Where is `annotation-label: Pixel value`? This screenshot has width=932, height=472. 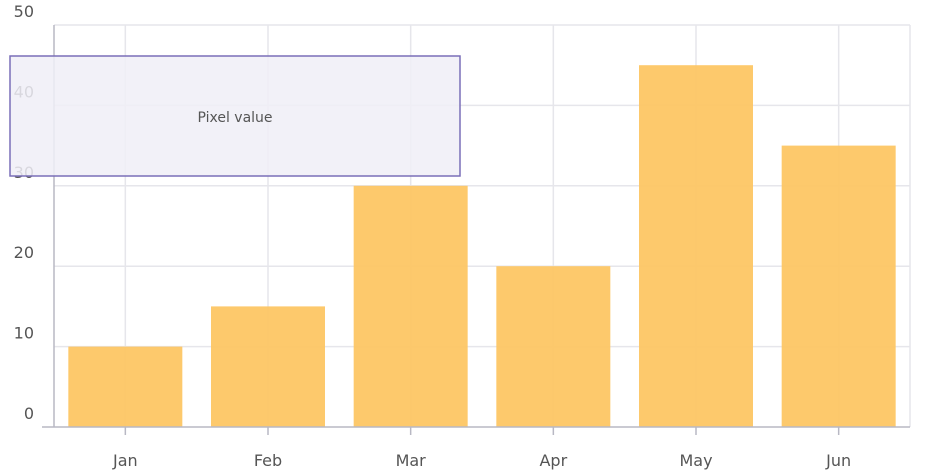
annotation-label: Pixel value is located at coordinates (234, 118).